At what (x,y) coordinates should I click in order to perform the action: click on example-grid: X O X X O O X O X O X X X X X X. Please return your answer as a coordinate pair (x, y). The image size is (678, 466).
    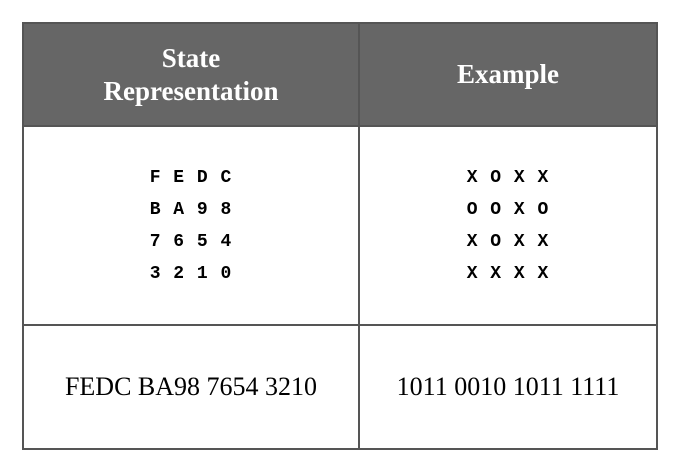
    Looking at the image, I should click on (508, 226).